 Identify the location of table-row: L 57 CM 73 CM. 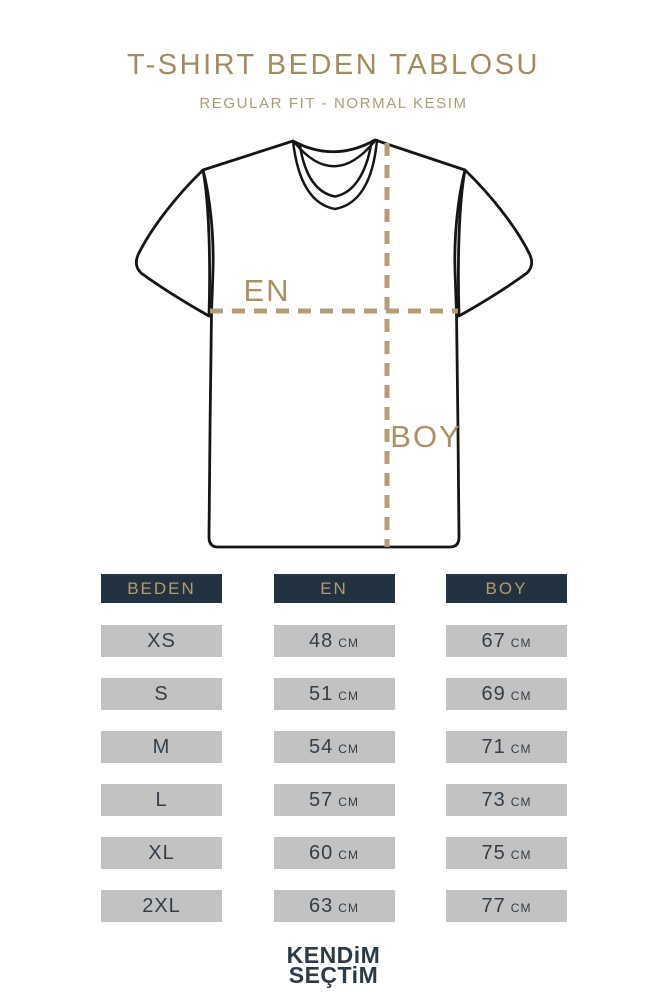
(334, 800).